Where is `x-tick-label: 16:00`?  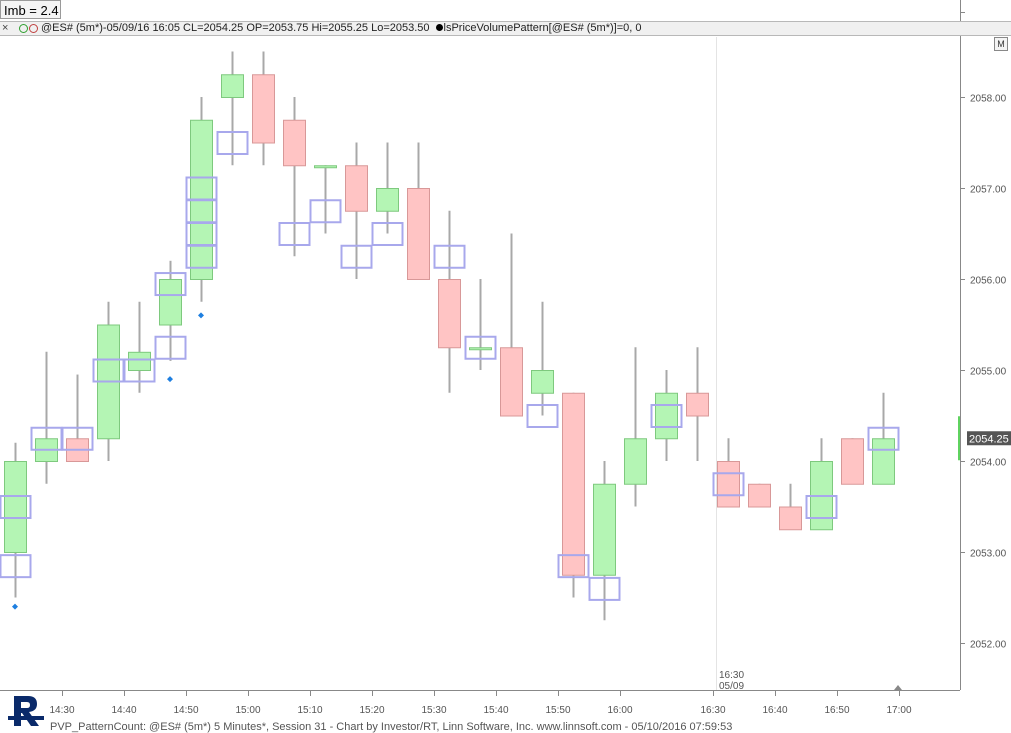
x-tick-label: 16:00 is located at coordinates (619, 710).